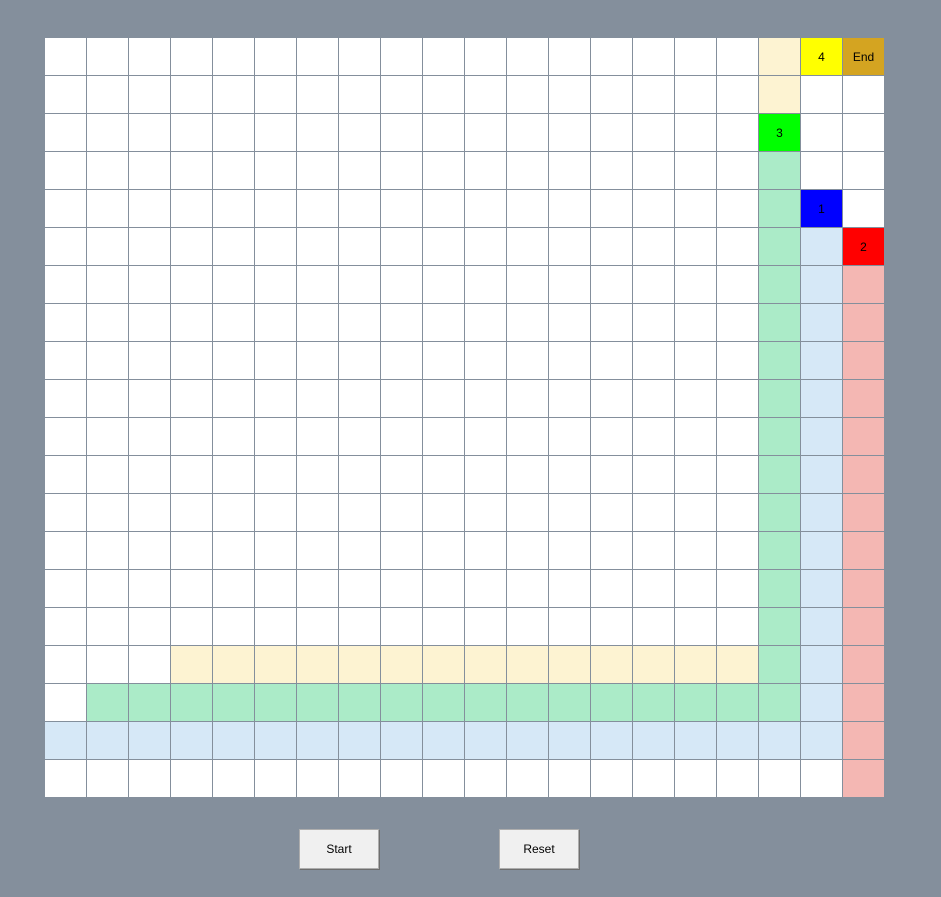 The height and width of the screenshot is (897, 941). I want to click on agent-marker-3: 3, so click(779, 132).